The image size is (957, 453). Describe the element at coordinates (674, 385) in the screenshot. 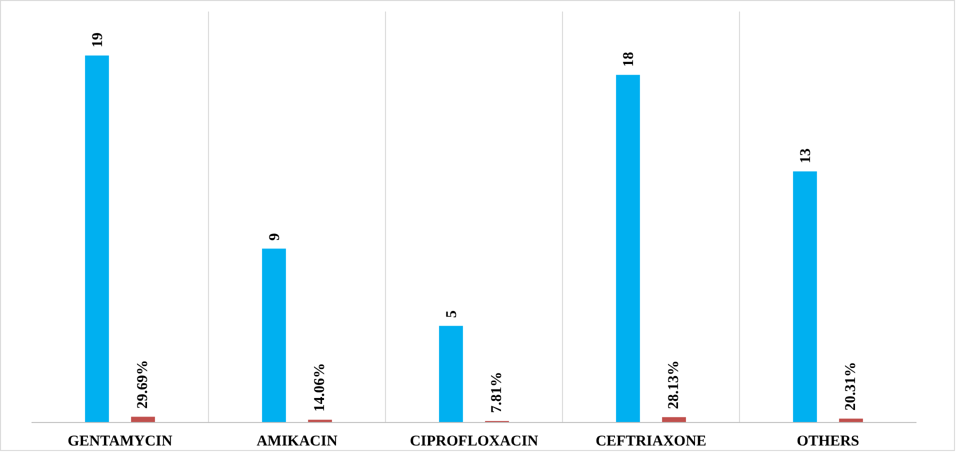

I see `data-label: 28.13%` at that location.